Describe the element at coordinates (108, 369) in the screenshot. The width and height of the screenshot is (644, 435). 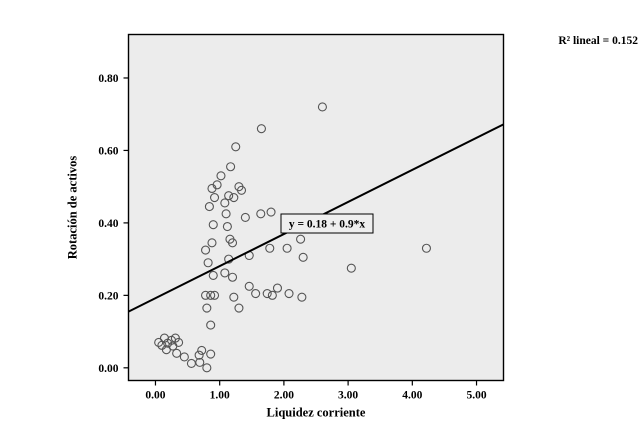
I see `y-axis-tick-label: 0.00` at that location.